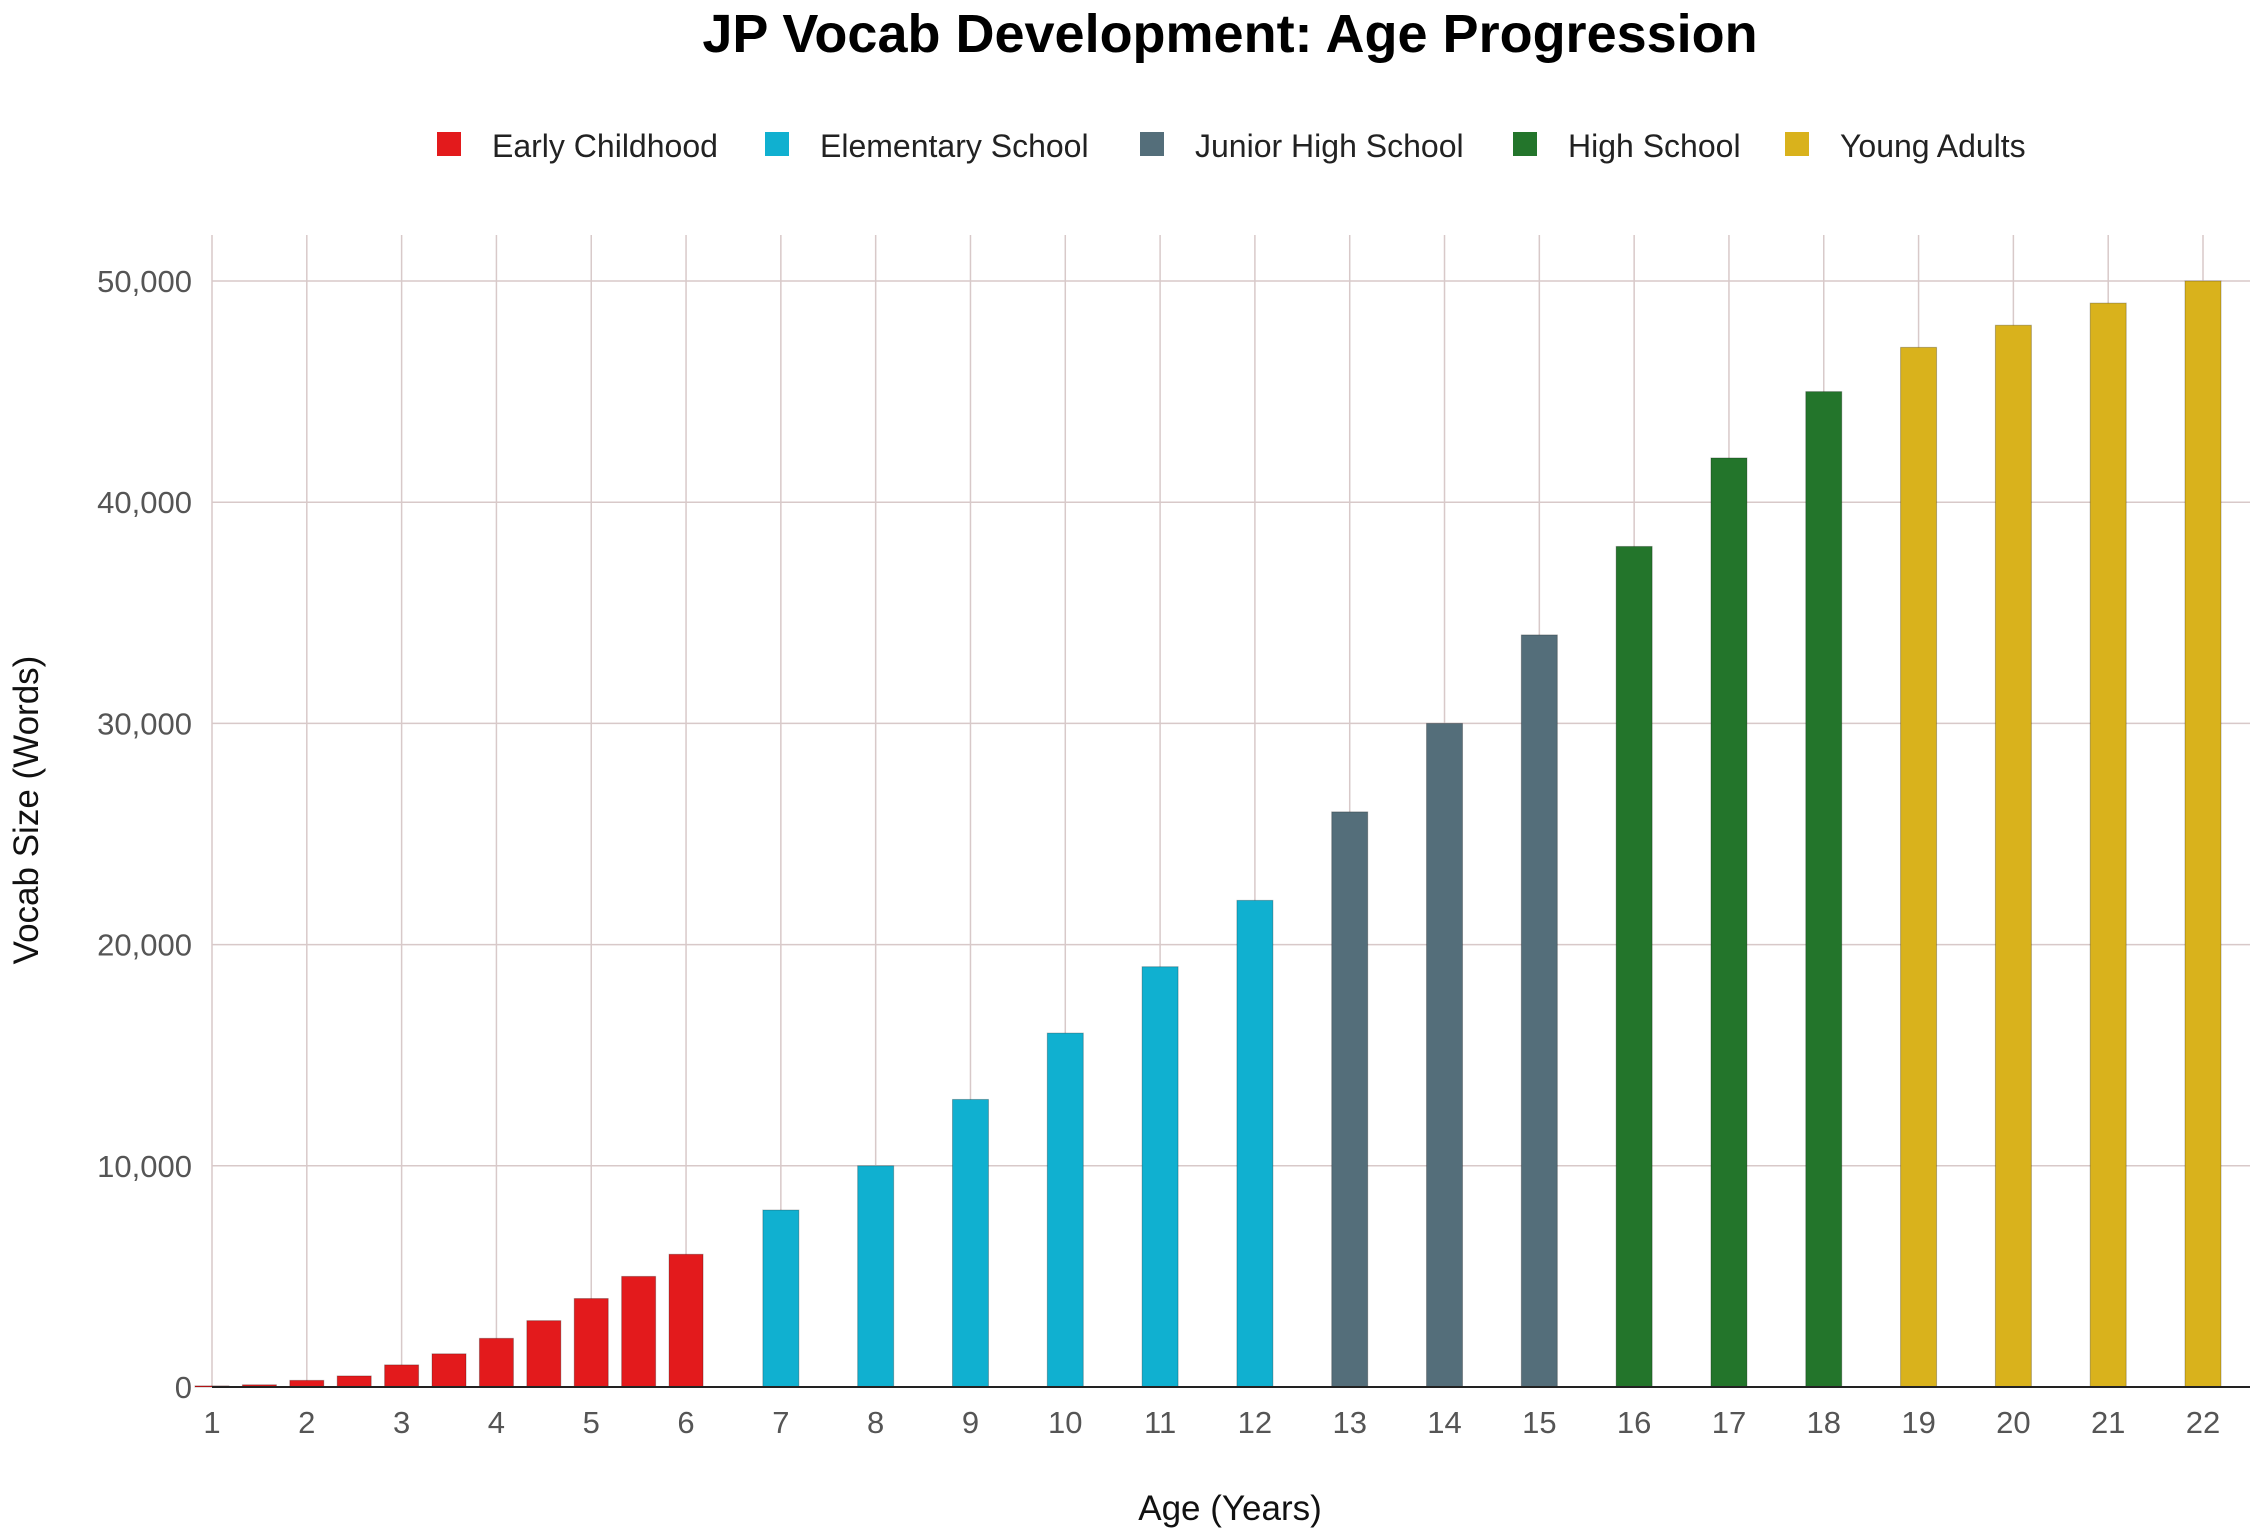 This screenshot has width=2260, height=1540. Describe the element at coordinates (1255, 1422) in the screenshot. I see `x-tick-label: 12` at that location.